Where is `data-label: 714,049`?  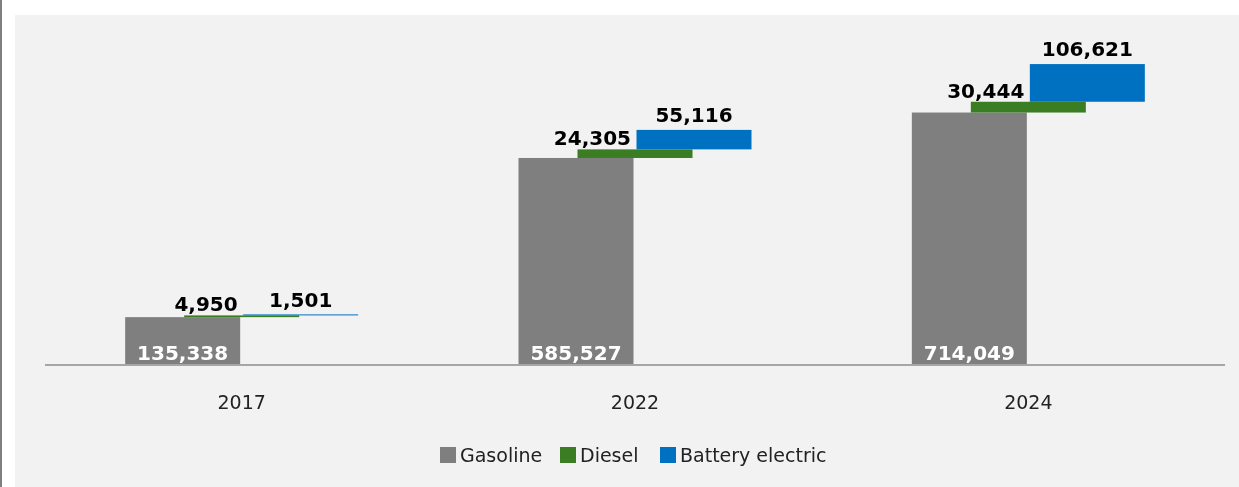 data-label: 714,049 is located at coordinates (969, 353).